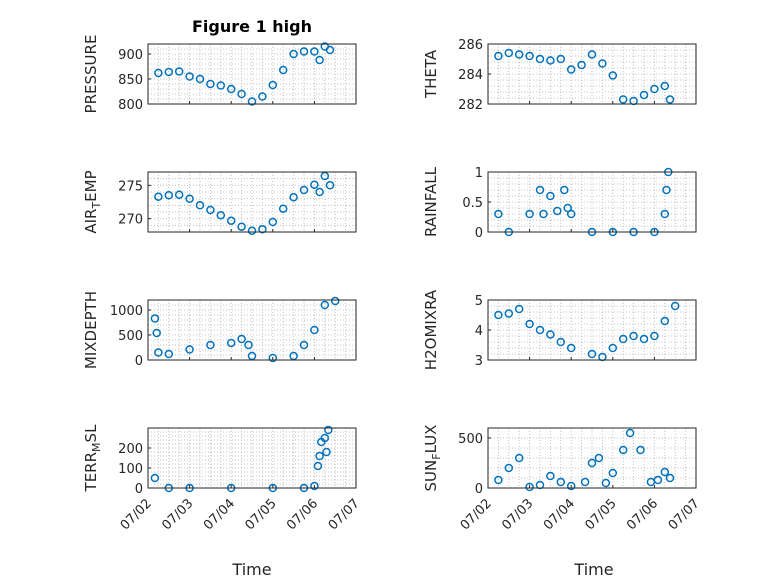  Describe the element at coordinates (431, 329) in the screenshot. I see `y-axis-label: H2OMIXRA` at that location.